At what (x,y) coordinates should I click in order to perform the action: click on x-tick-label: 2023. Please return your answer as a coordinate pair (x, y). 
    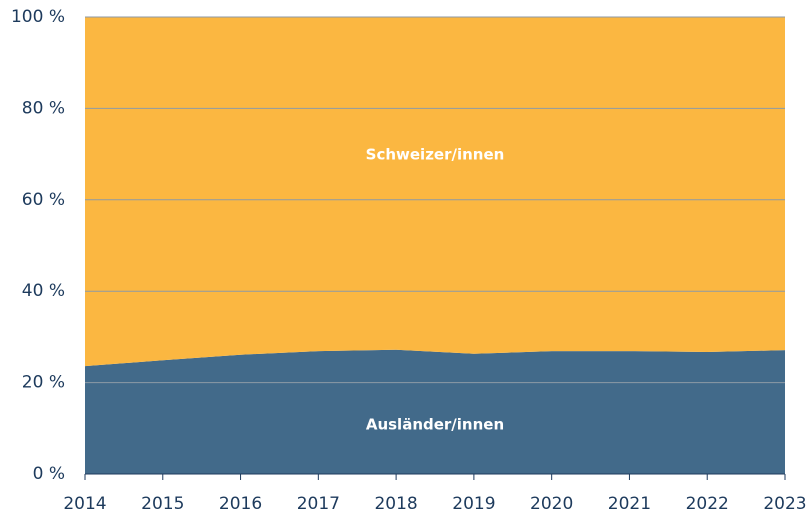
    Looking at the image, I should click on (784, 504).